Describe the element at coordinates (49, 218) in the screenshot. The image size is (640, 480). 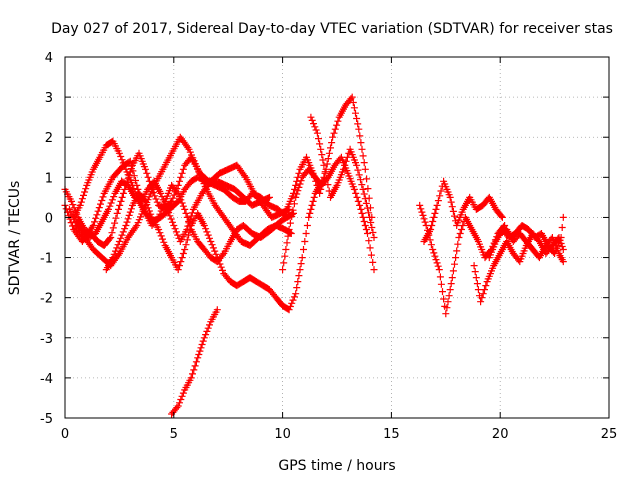
I see `y-tick-label: 0` at that location.